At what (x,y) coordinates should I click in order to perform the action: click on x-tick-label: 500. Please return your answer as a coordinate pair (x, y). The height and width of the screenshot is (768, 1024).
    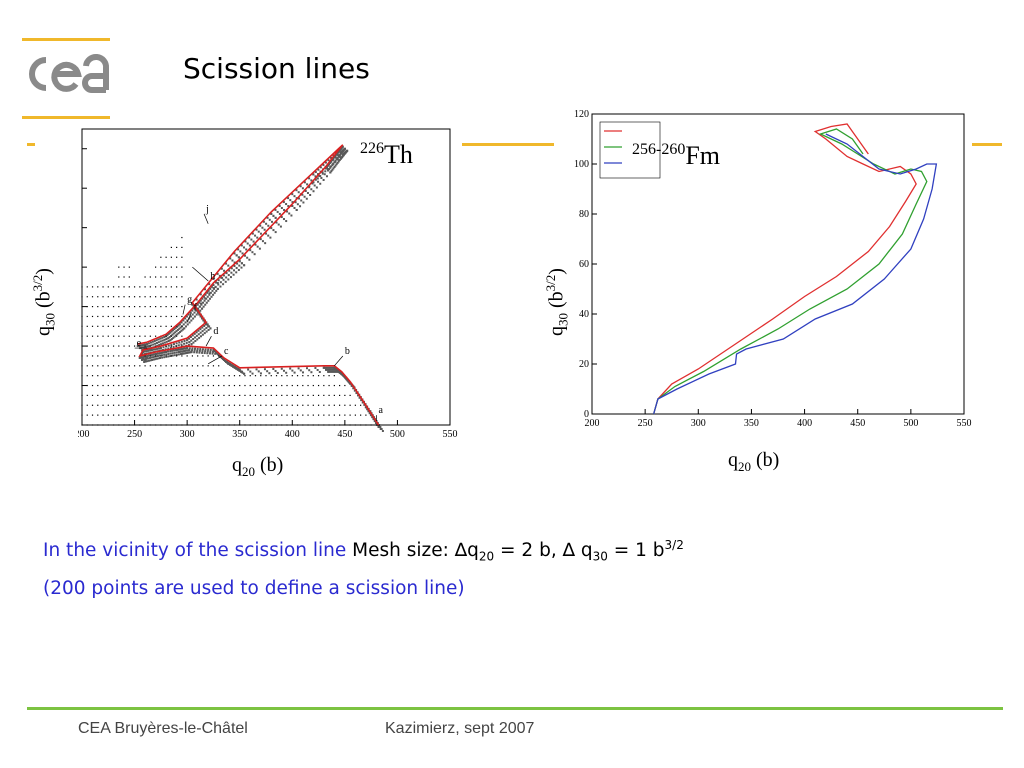
    Looking at the image, I should click on (910, 423).